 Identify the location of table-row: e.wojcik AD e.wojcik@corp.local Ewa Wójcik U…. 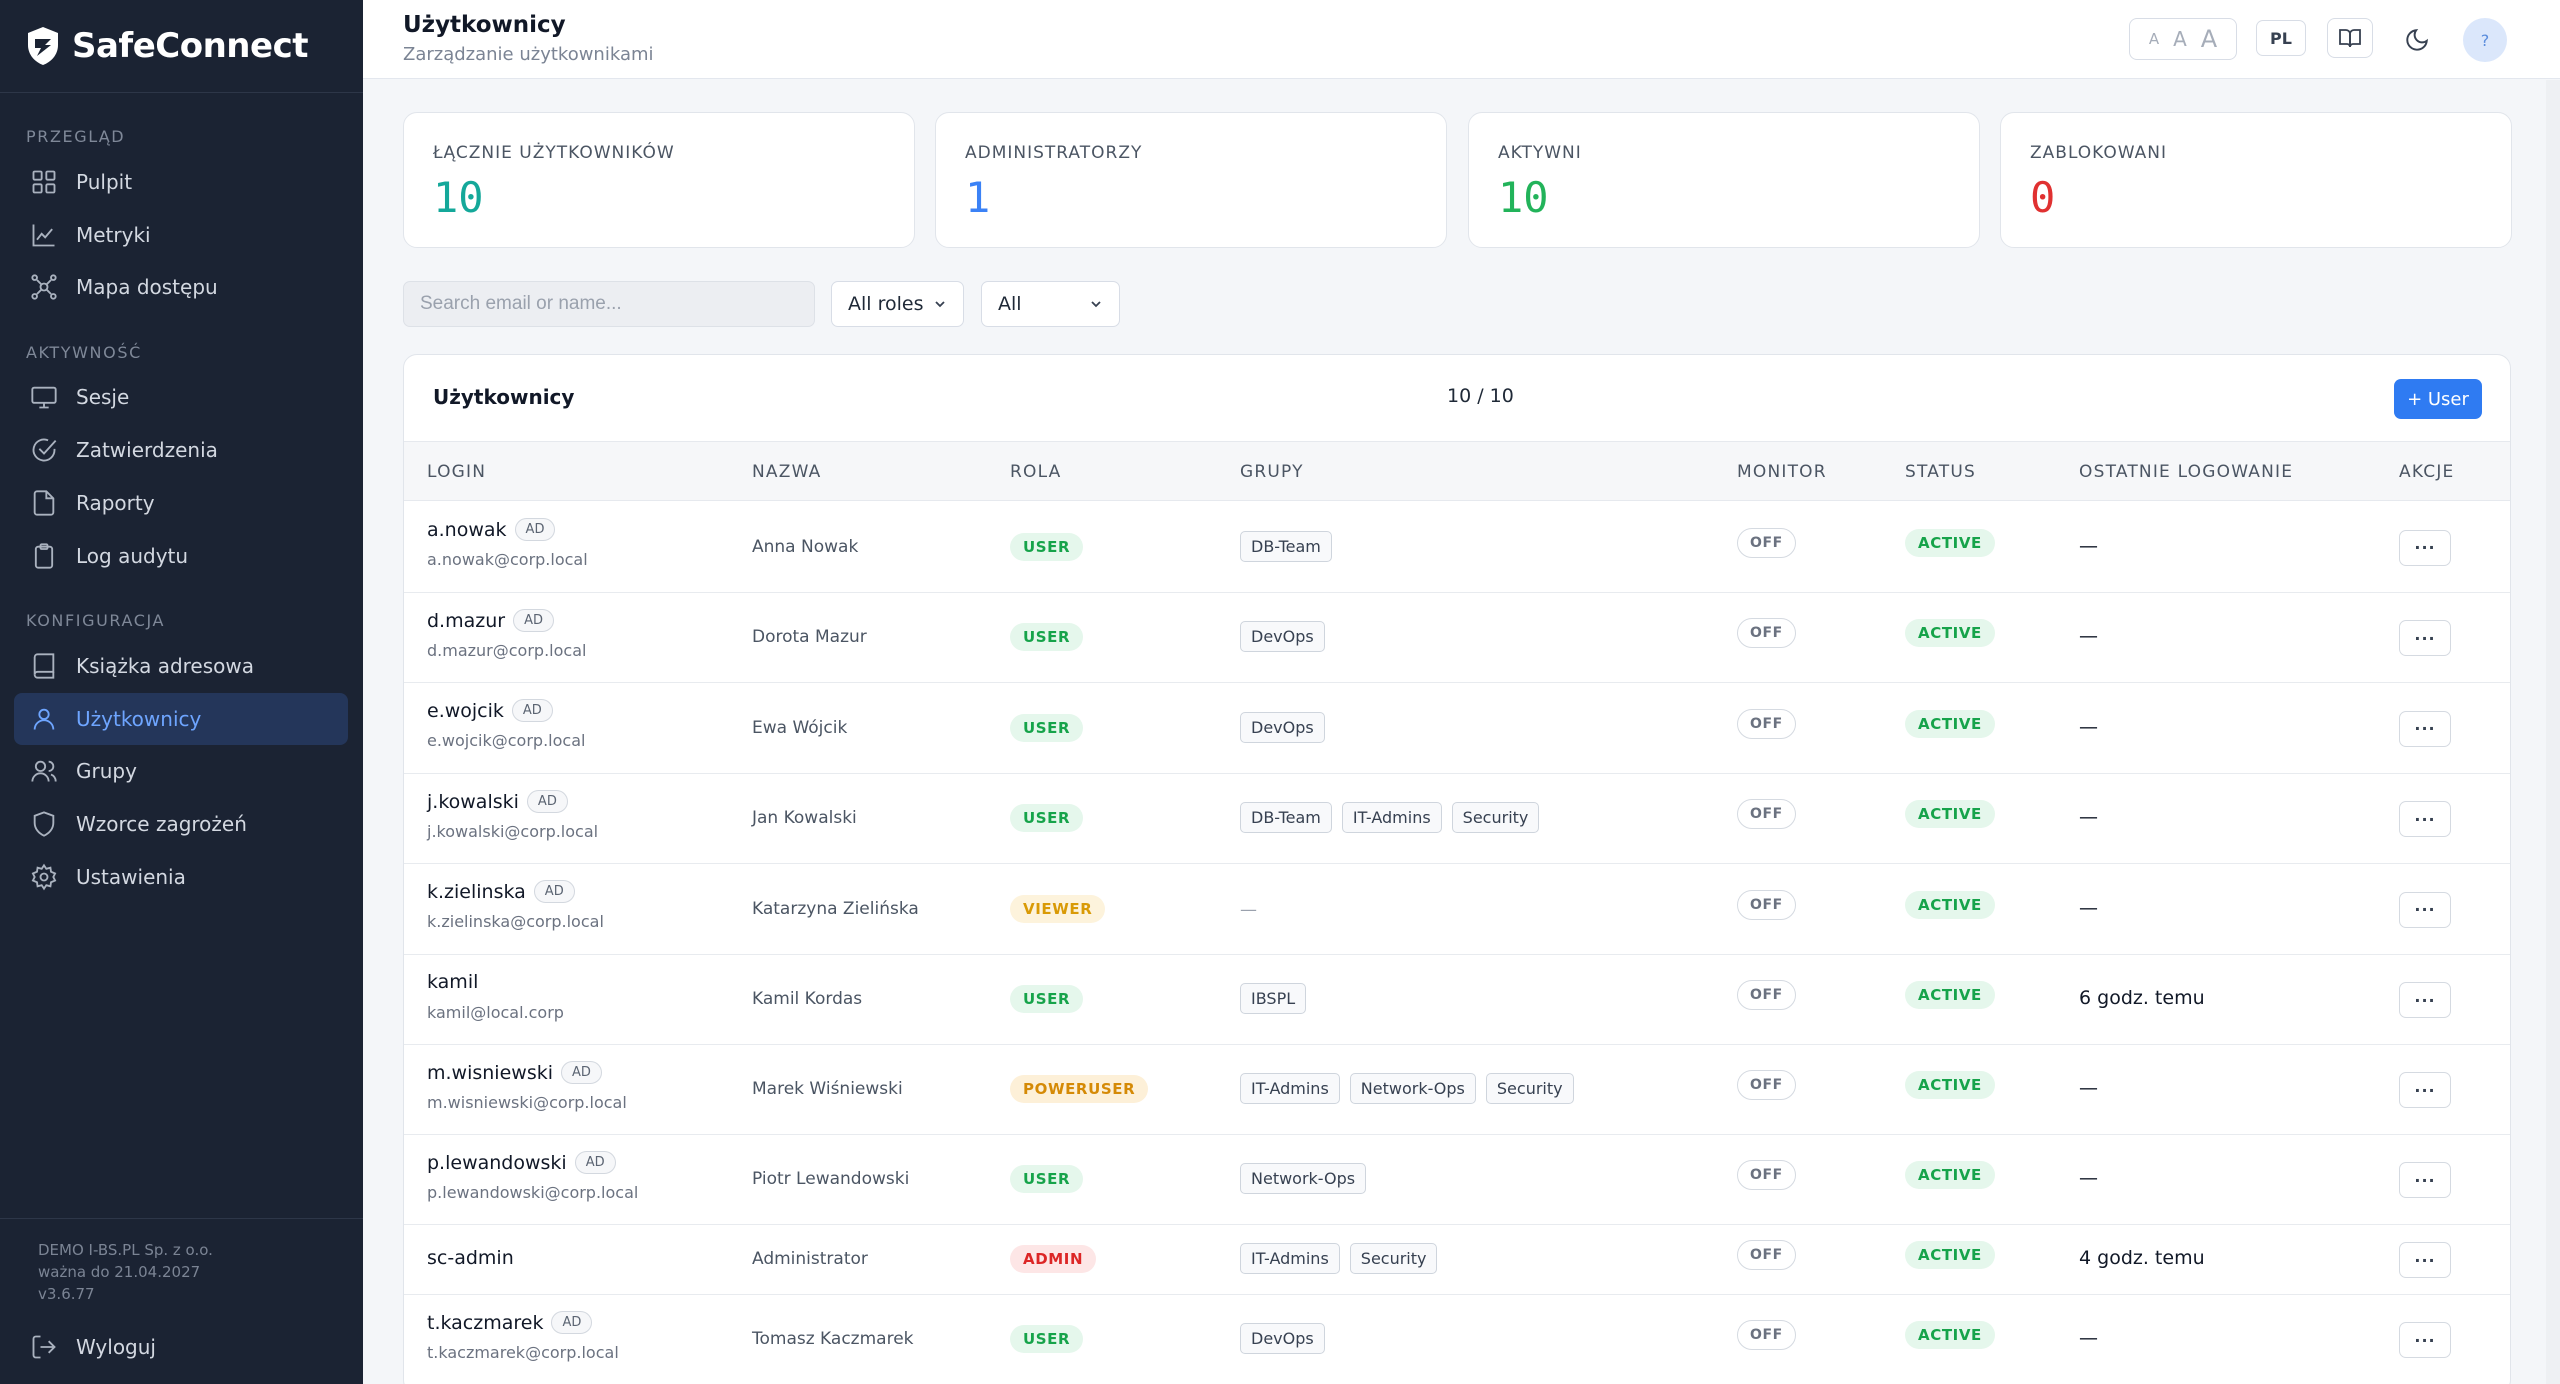
(1457, 728).